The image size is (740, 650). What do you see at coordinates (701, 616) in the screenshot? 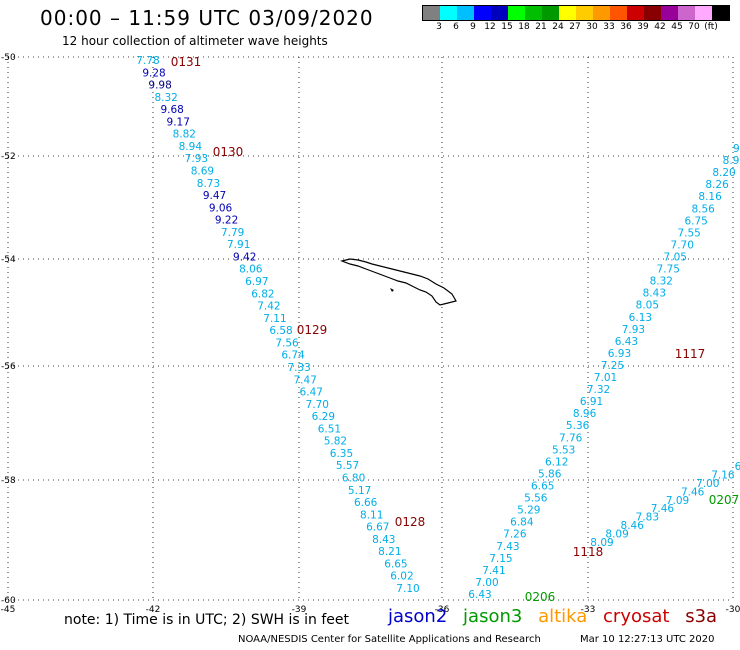
I see `legend-s3a: s3a` at bounding box center [701, 616].